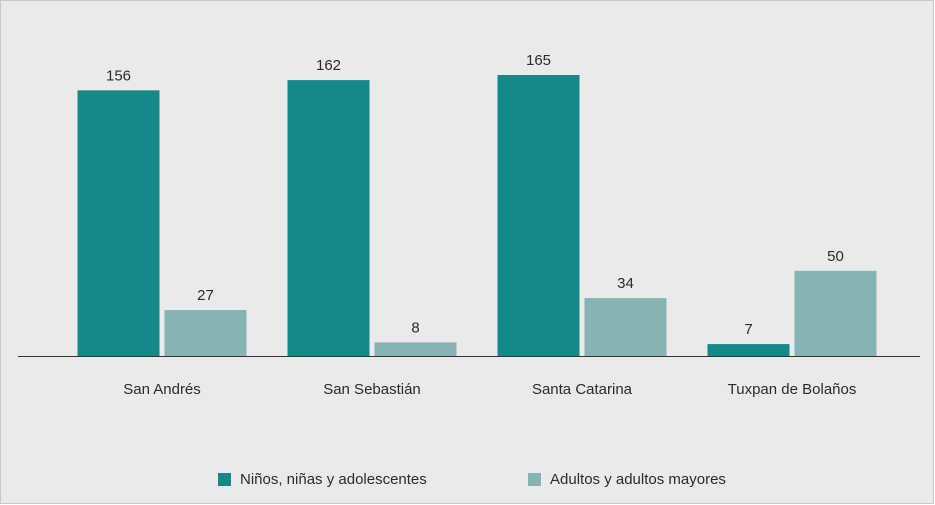 The width and height of the screenshot is (935, 505). Describe the element at coordinates (328, 65) in the screenshot. I see `value-label: 162` at that location.